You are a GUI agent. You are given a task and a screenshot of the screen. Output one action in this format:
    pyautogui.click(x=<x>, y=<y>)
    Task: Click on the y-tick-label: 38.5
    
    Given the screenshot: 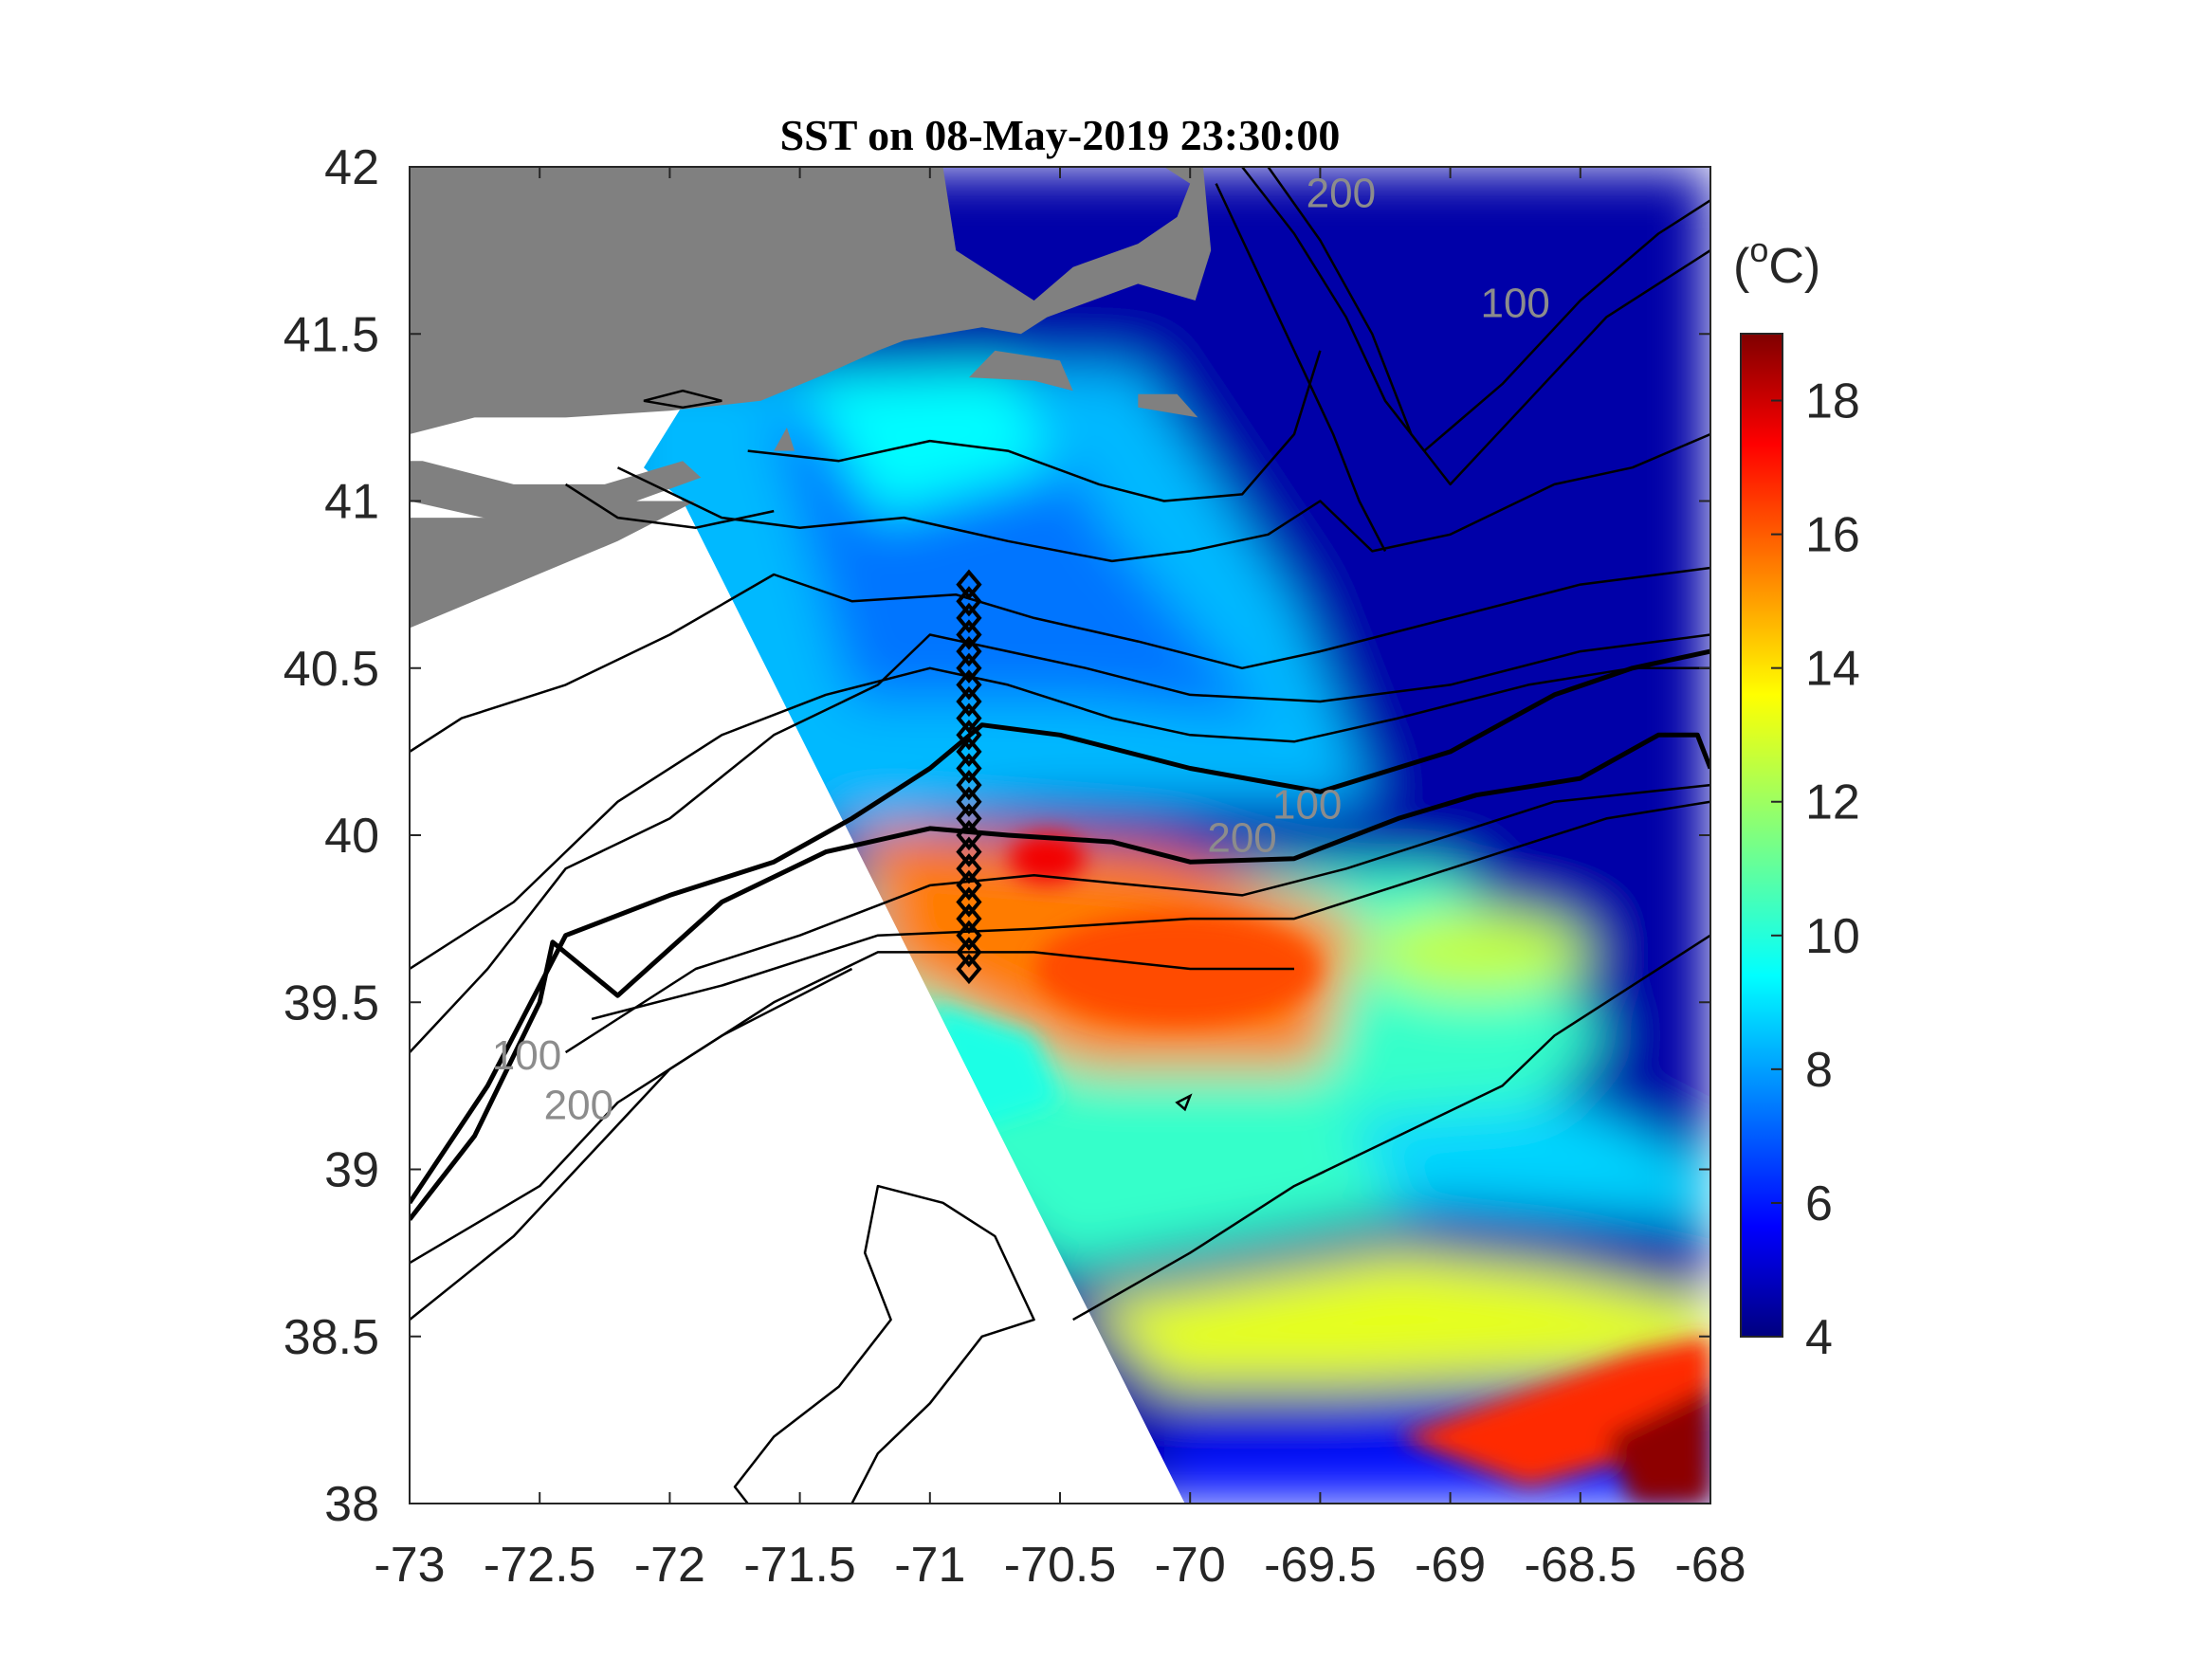 What is the action you would take?
    pyautogui.click(x=331, y=1337)
    